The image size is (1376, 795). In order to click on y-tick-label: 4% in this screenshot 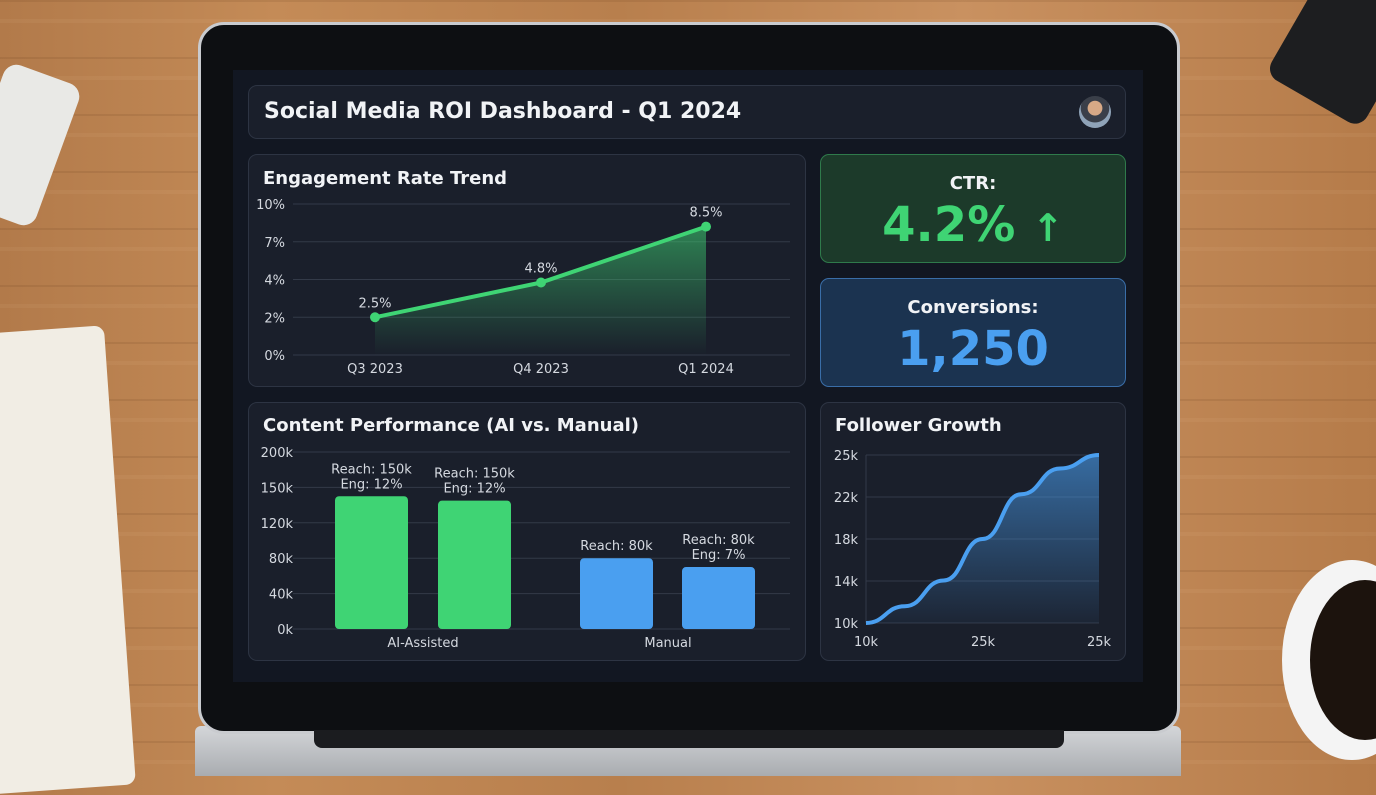, I will do `click(274, 281)`.